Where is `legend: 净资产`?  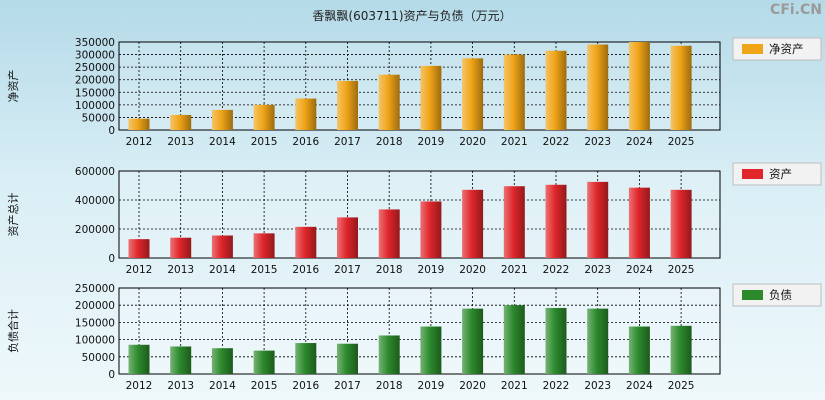 legend: 净资产 is located at coordinates (777, 49).